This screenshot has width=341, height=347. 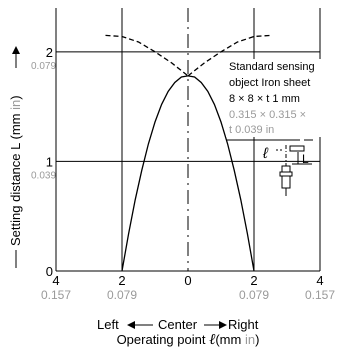 I want to click on direction-labels: Left Center Right, so click(x=178, y=324).